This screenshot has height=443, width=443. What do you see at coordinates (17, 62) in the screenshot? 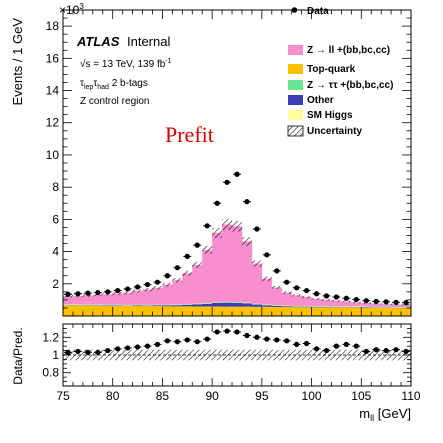
I see `y-axis-label: Events / 1 GeV` at bounding box center [17, 62].